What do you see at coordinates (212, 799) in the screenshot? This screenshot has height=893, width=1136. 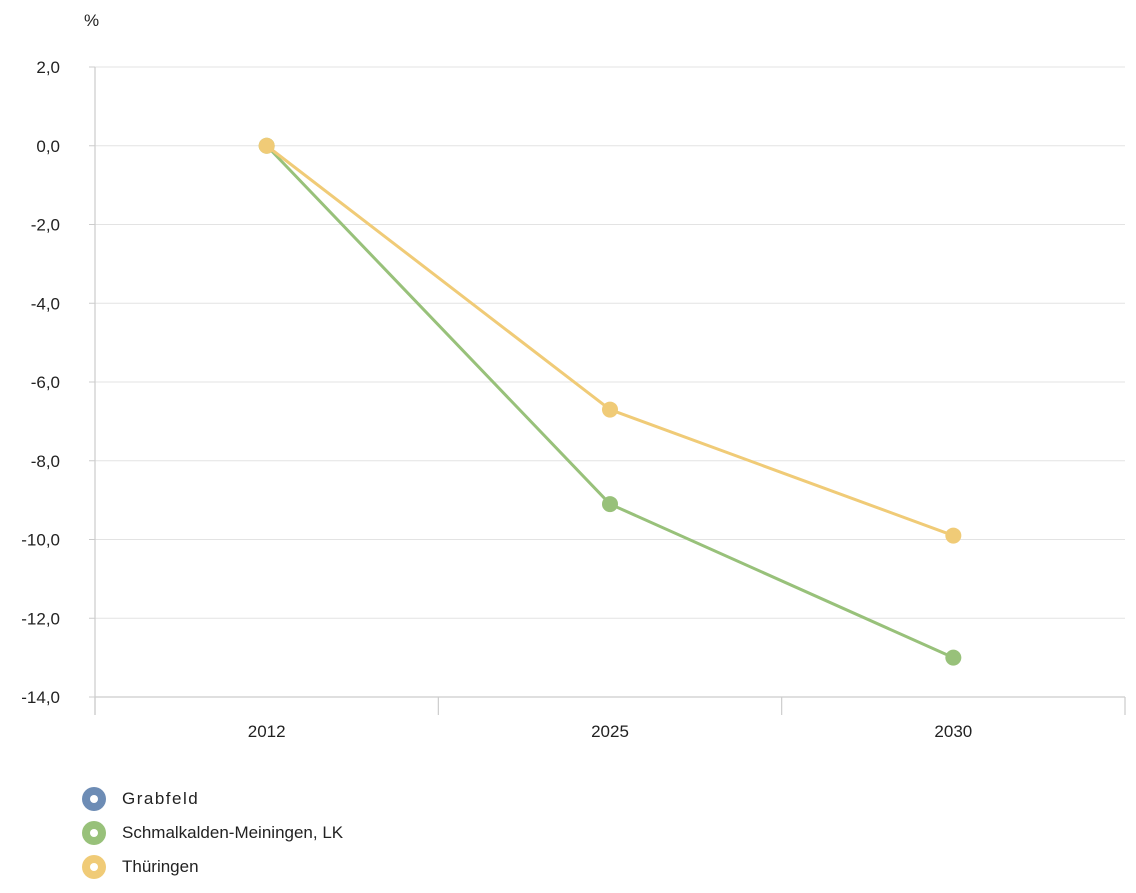 I see `legend-item: Grabfeld` at bounding box center [212, 799].